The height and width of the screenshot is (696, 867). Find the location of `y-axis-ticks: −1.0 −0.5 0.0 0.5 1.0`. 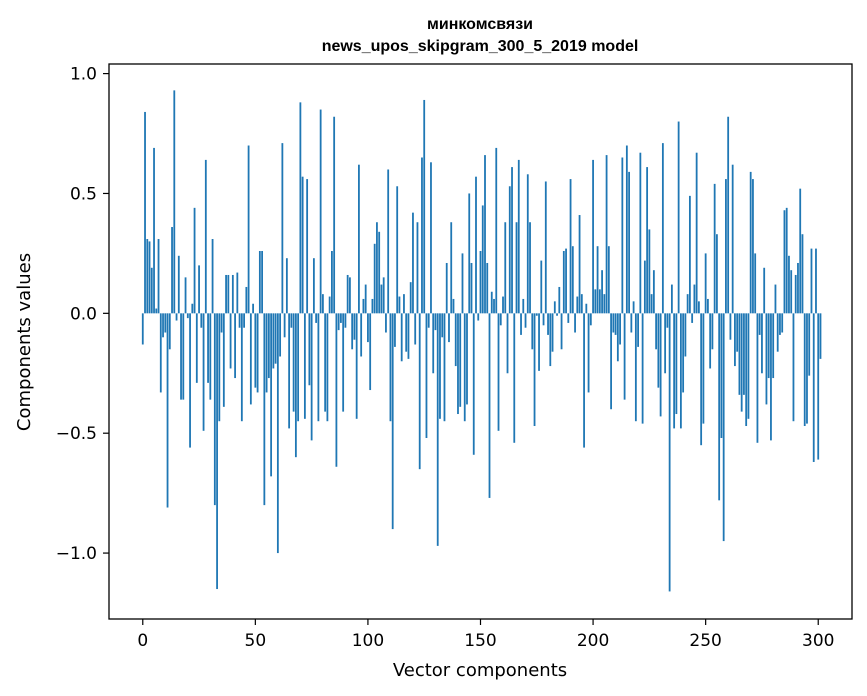

y-axis-ticks: −1.0 −0.5 0.0 0.5 1.0 is located at coordinates (82, 314).